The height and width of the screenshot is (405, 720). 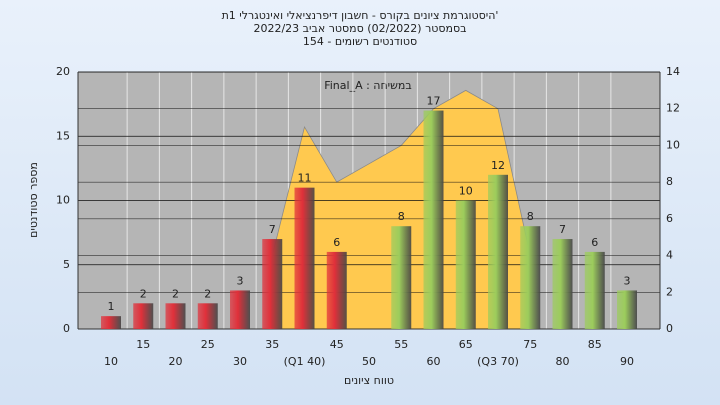 What do you see at coordinates (466, 344) in the screenshot?
I see `x-tick-label: 65` at bounding box center [466, 344].